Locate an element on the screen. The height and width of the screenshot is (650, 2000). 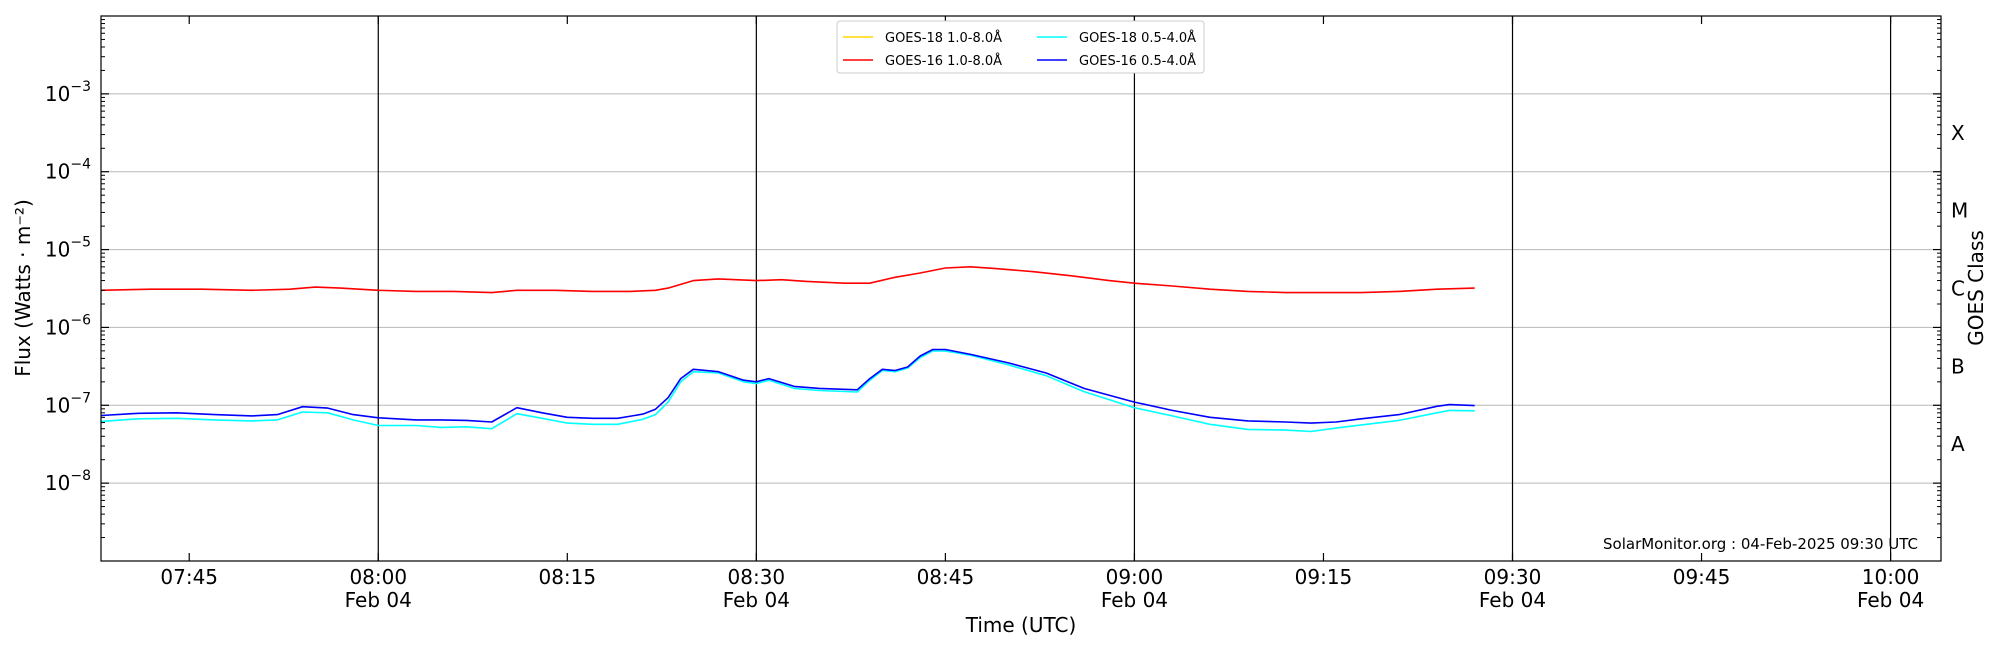
y-axis-title: Flux (Watts · m⁻²) is located at coordinates (23, 288).